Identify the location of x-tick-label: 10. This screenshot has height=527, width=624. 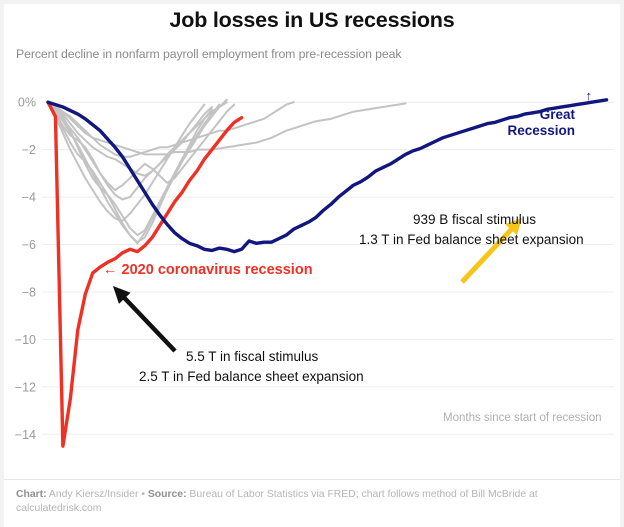
(123, 469).